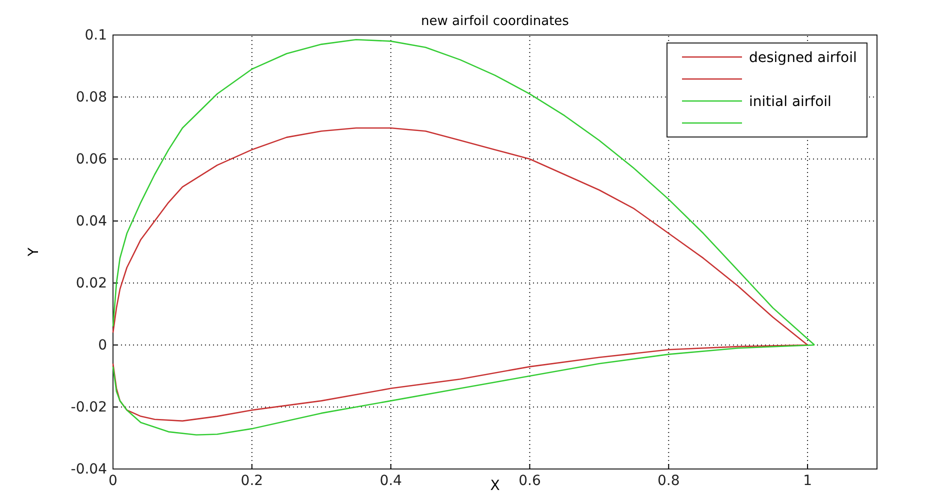 This screenshot has width=927, height=491. I want to click on y-tick-label: 0.02, so click(91, 283).